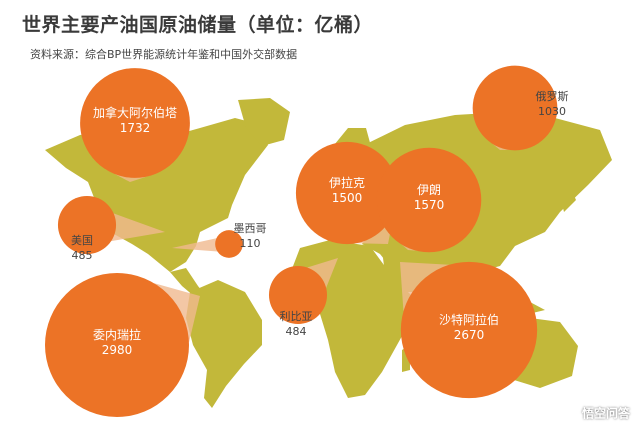 This screenshot has height=430, width=640. Describe the element at coordinates (469, 335) in the screenshot. I see `label-value-series-7: 2670` at that location.